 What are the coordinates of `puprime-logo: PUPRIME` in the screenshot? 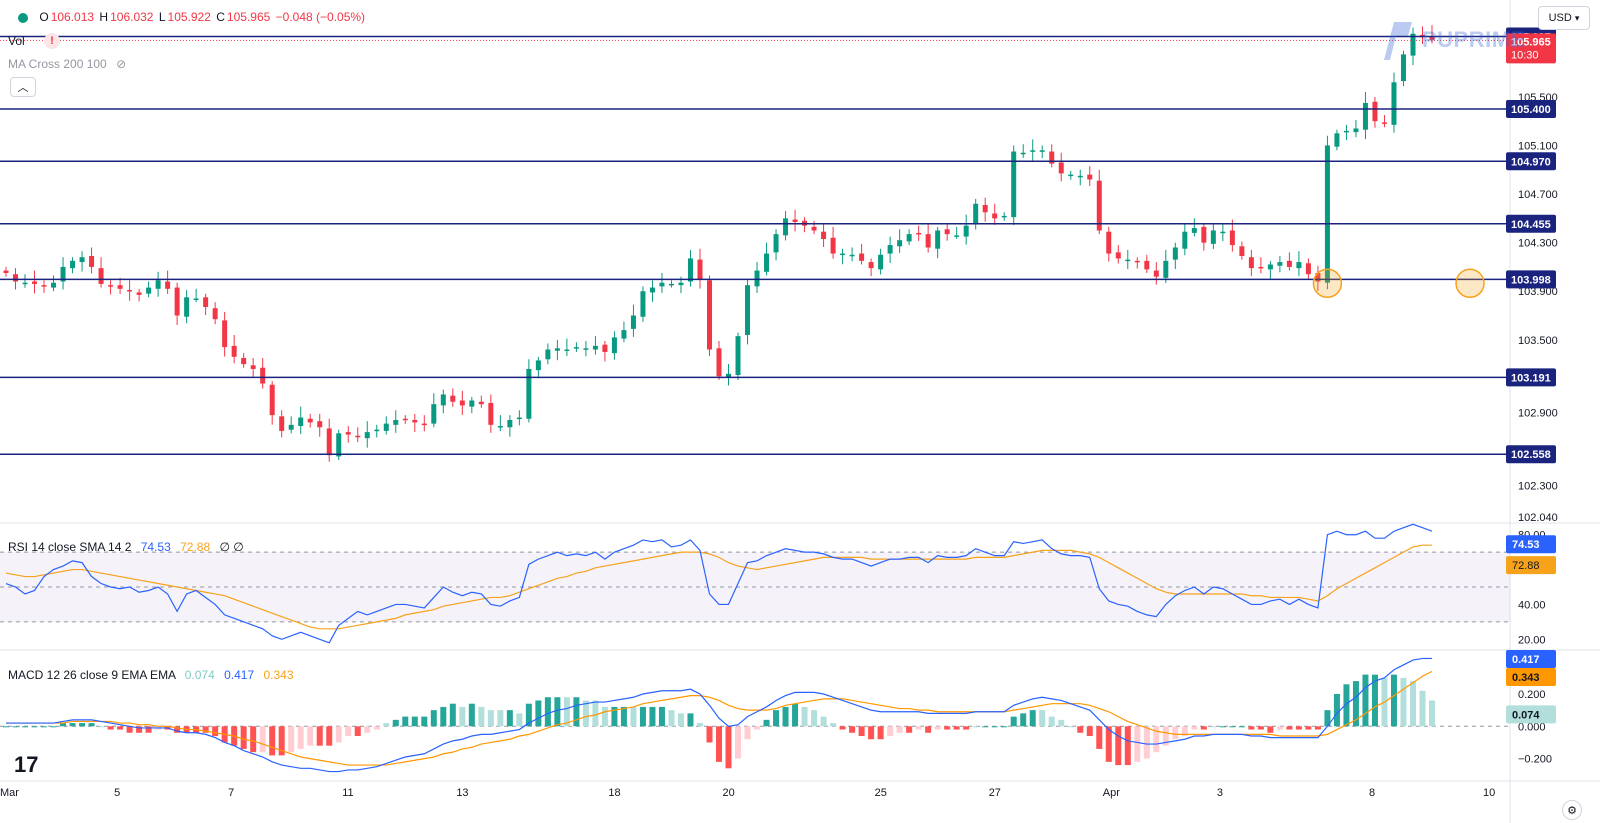 It's located at (1451, 40).